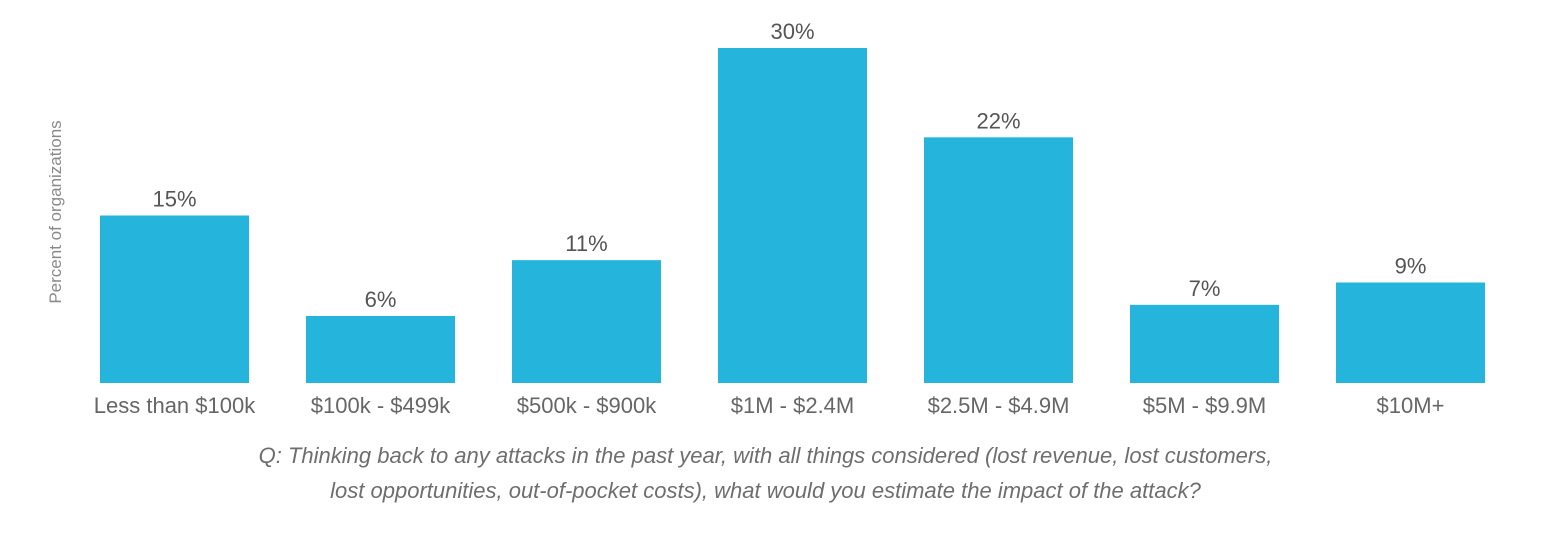 The width and height of the screenshot is (1561, 537). What do you see at coordinates (793, 405) in the screenshot?
I see `category-label-3: $1M - $2.4M` at bounding box center [793, 405].